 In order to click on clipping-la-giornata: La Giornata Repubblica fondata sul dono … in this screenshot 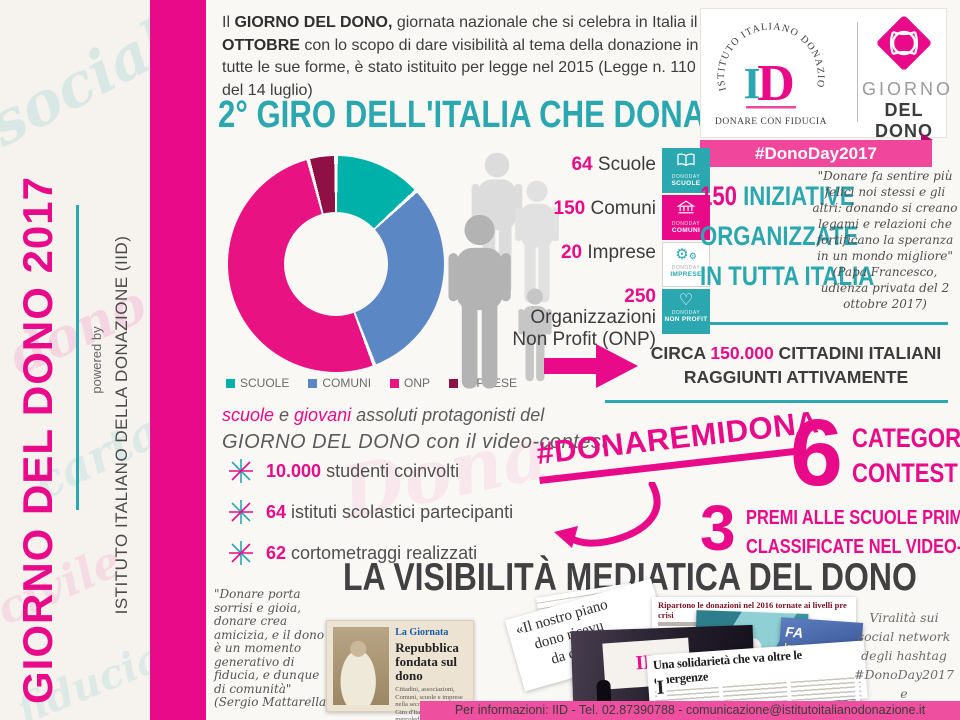, I will do `click(400, 670)`.